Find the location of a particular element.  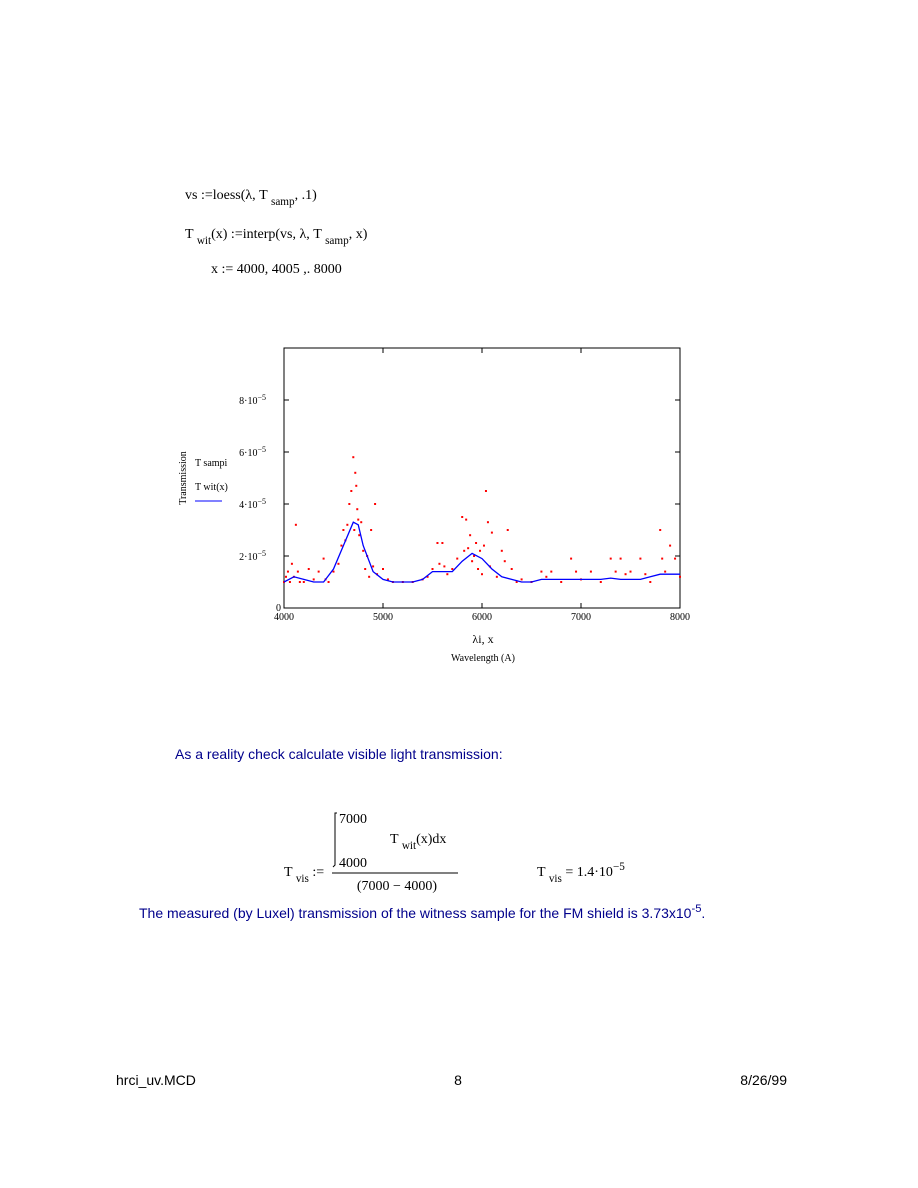

text-piece: = 1.4·10 is located at coordinates (587, 872).